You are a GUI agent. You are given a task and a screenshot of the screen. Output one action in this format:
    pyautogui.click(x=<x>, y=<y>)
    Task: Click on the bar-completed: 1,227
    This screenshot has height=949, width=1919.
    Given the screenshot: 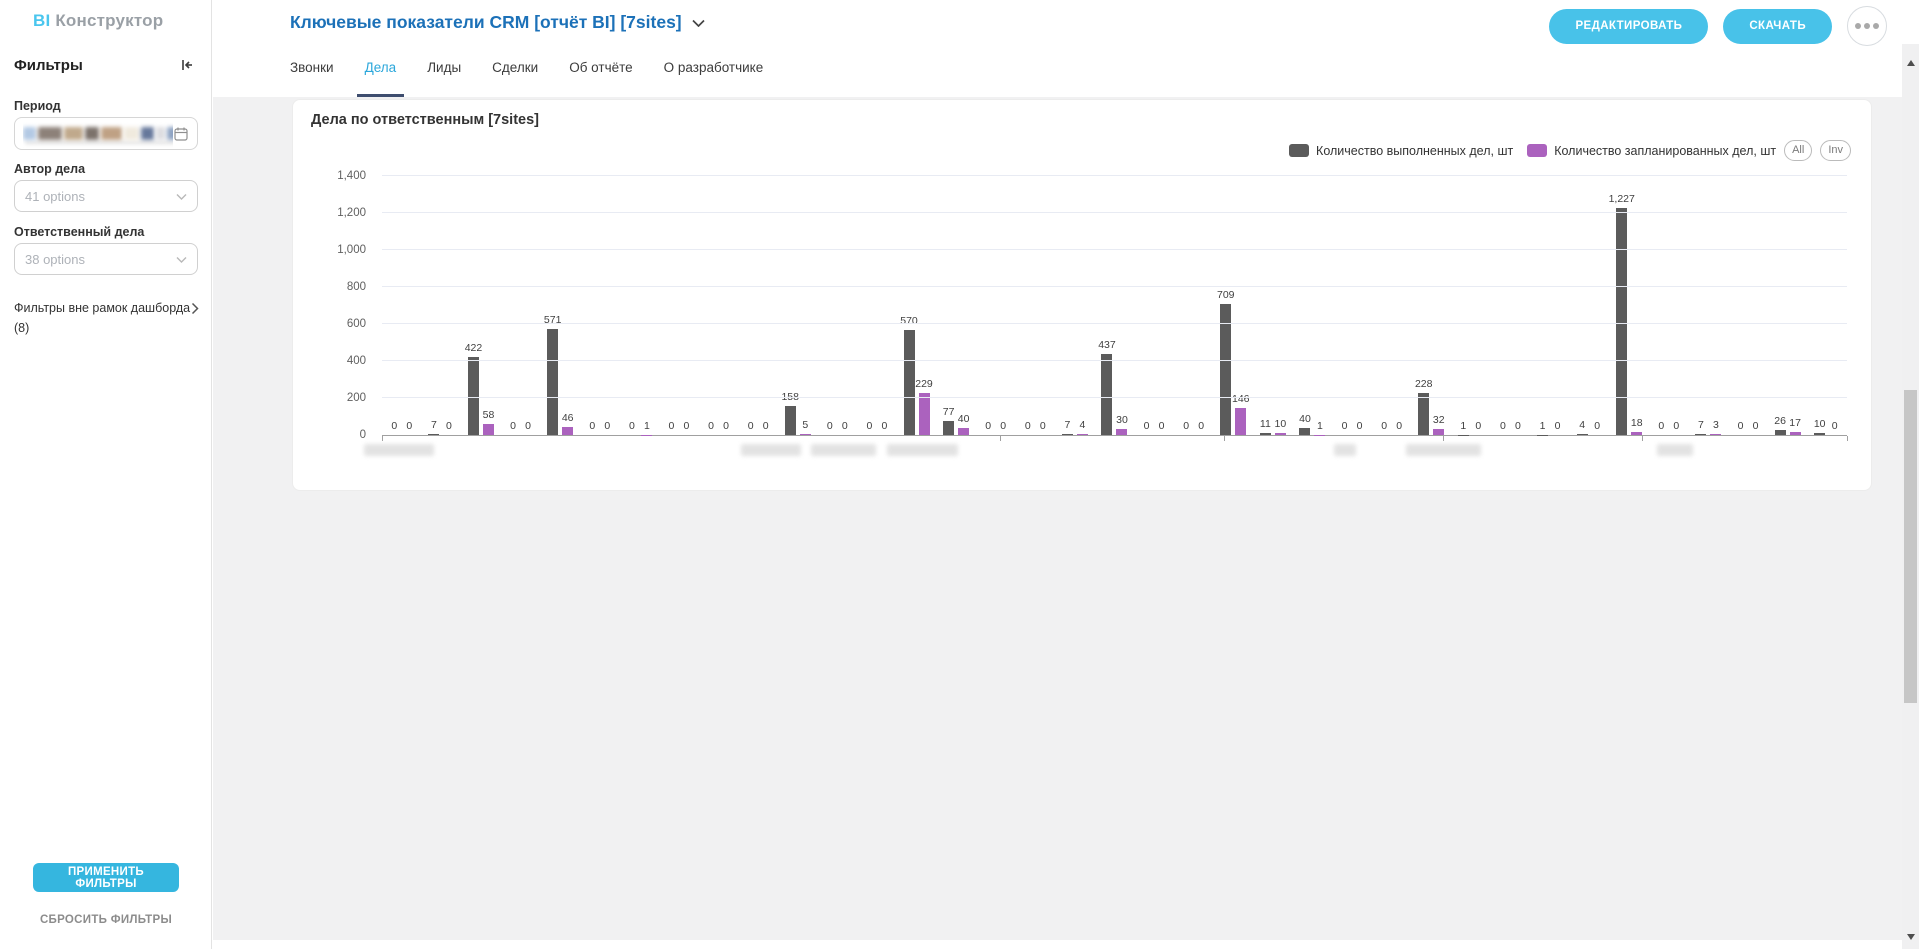 What is the action you would take?
    pyautogui.click(x=1622, y=305)
    